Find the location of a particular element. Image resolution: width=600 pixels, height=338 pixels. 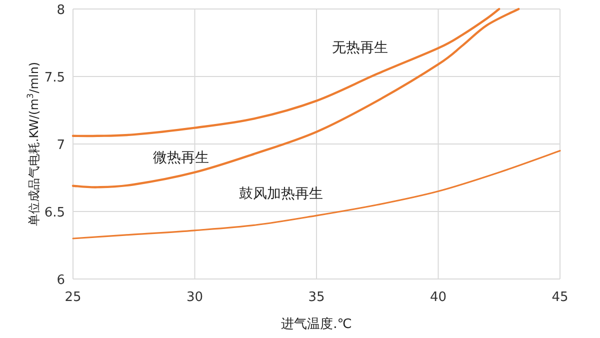

y-tick-label: 7.5 is located at coordinates (54, 78).